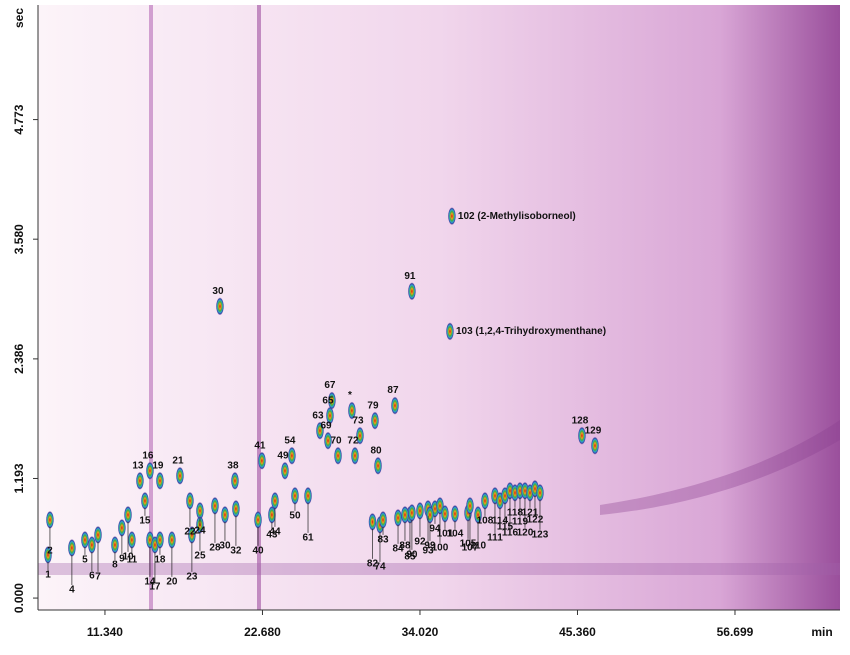 This screenshot has height=655, width=850. What do you see at coordinates (262, 632) in the screenshot?
I see `x-tick-label: 22.680` at bounding box center [262, 632].